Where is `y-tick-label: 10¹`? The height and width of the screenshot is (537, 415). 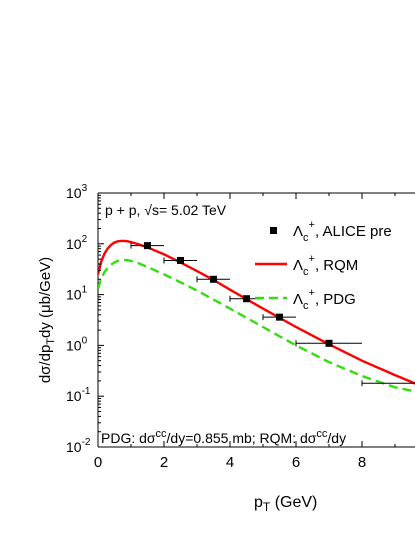
y-tick-label: 10¹ is located at coordinates (77, 294).